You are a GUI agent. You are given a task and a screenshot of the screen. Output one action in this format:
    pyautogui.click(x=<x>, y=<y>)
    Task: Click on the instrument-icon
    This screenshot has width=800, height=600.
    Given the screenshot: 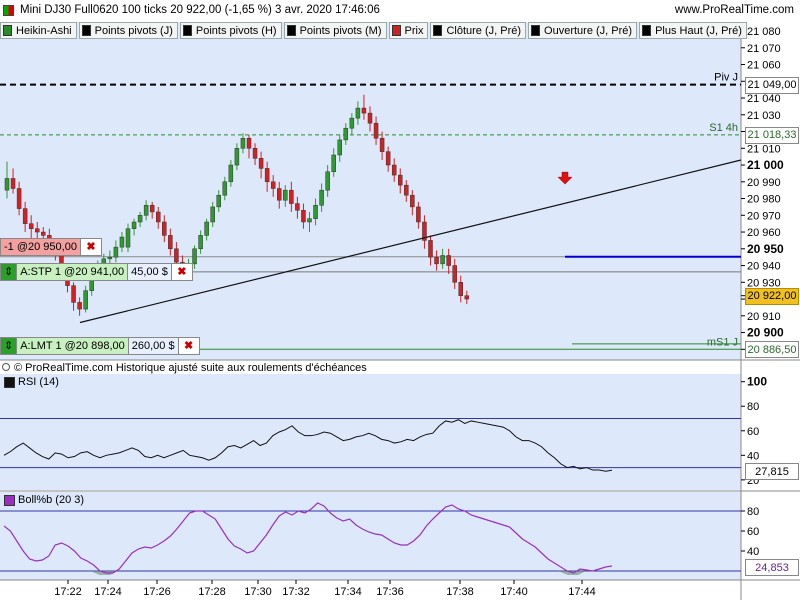 What is the action you would take?
    pyautogui.click(x=8, y=10)
    